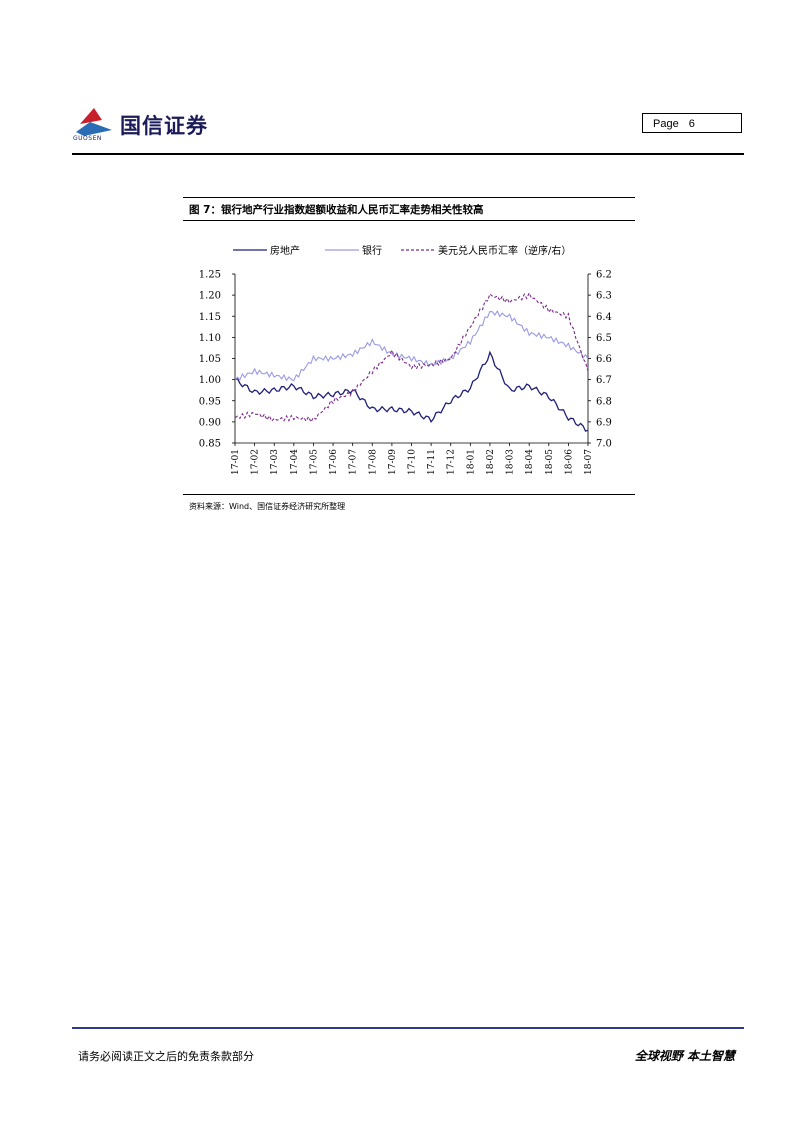 This screenshot has height=1122, width=793. I want to click on right-tick-label: 6.4, so click(604, 317).